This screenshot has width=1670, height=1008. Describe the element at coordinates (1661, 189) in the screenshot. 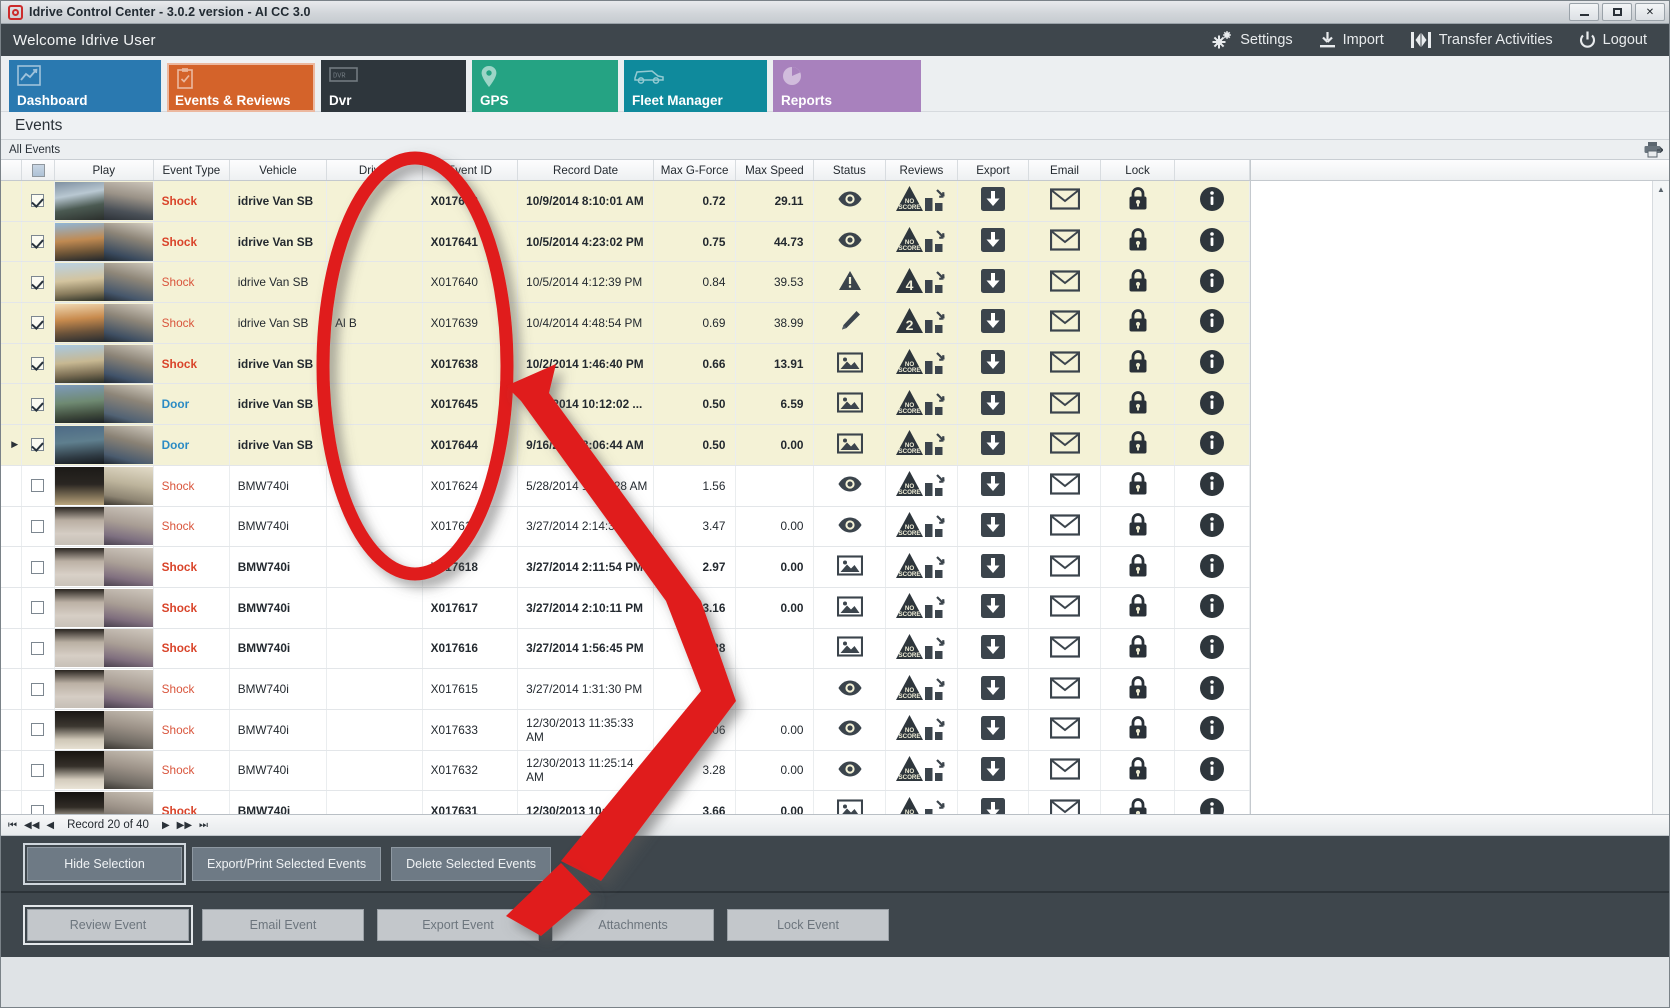

I see `scroll-up-icon: ▲` at that location.